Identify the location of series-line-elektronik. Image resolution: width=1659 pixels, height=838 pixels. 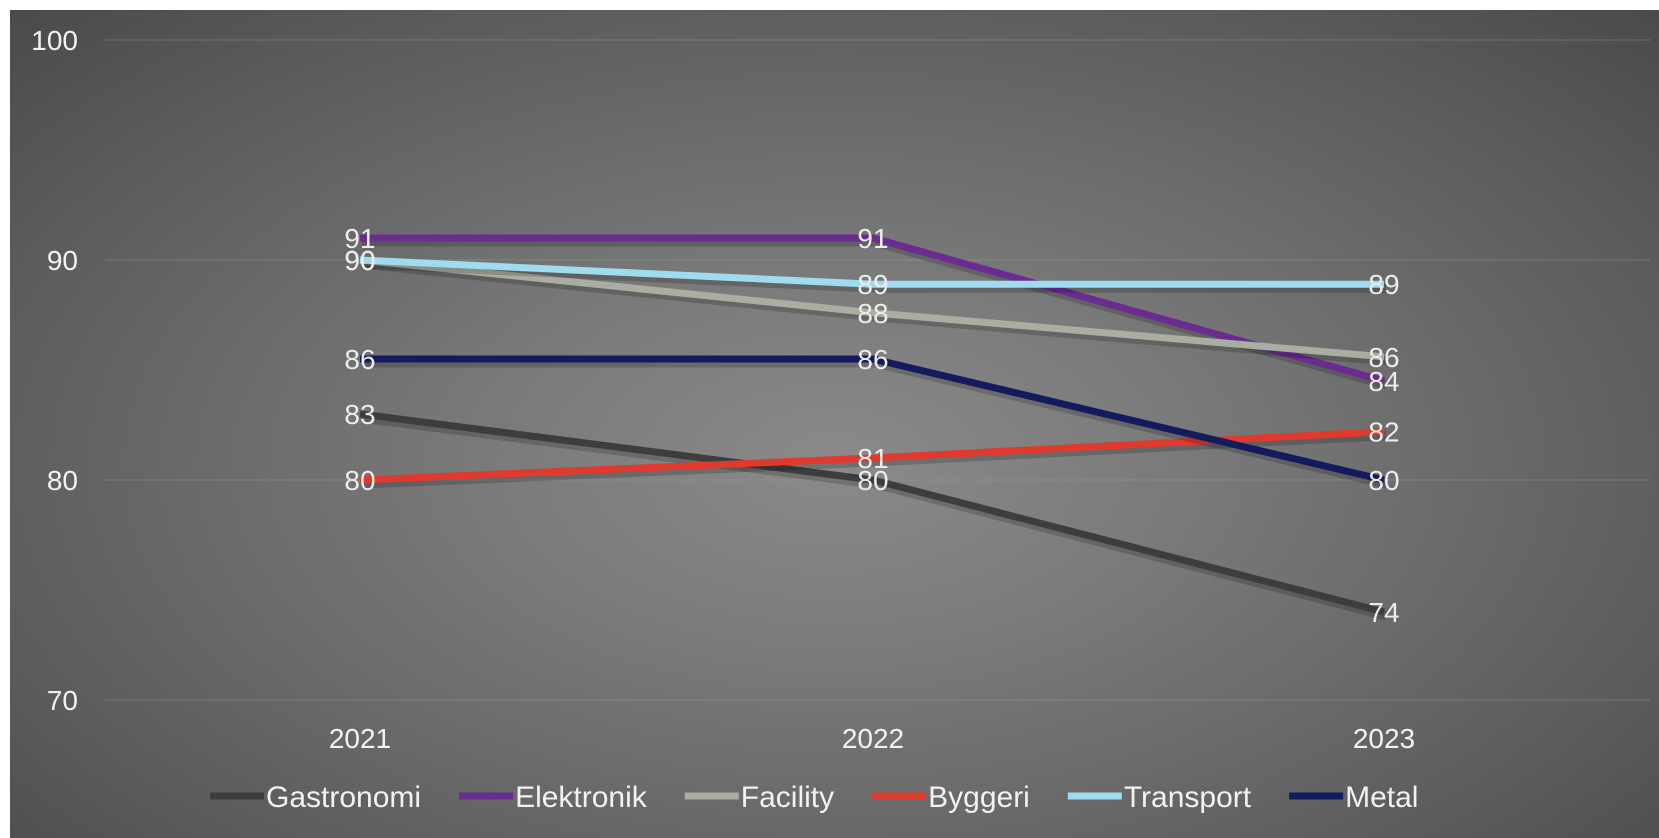
(872, 309).